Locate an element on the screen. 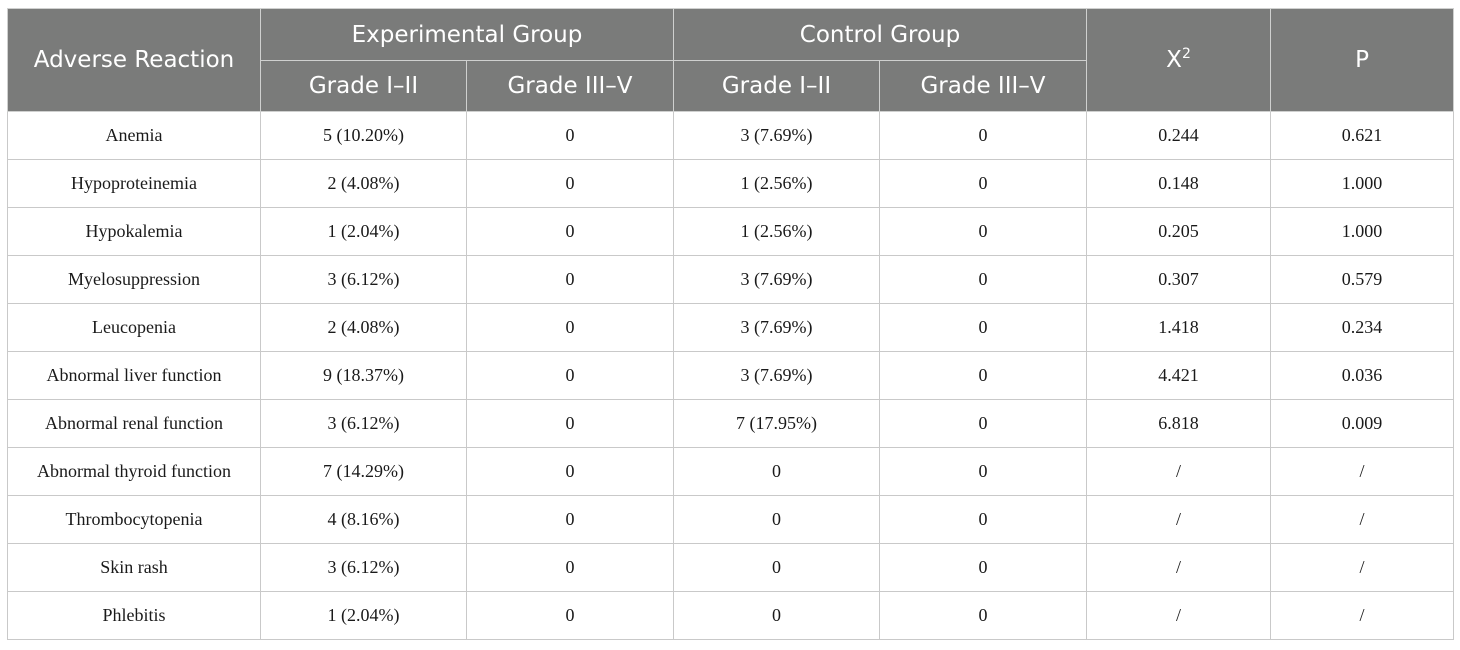 The width and height of the screenshot is (1460, 650). cell-adverse-reaction: Skin rash is located at coordinates (134, 567).